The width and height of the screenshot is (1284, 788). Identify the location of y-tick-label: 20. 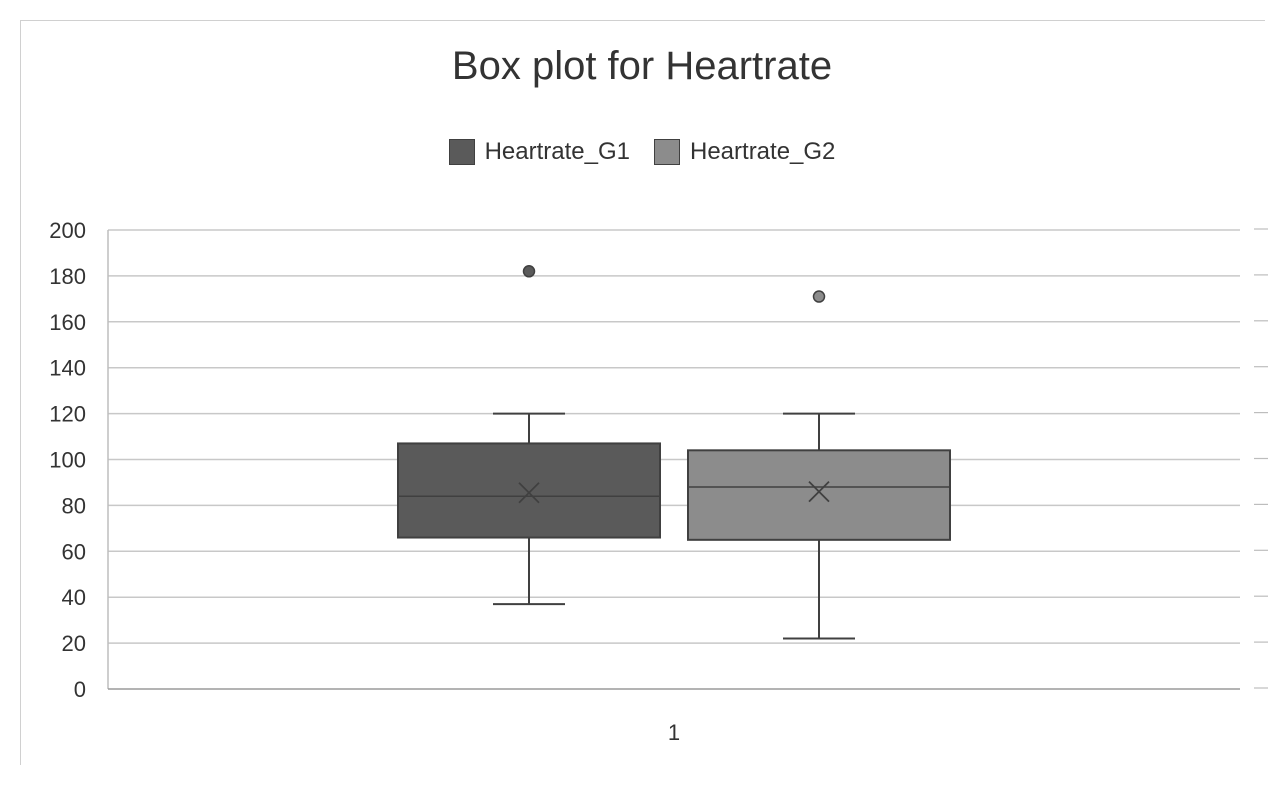
(74, 643).